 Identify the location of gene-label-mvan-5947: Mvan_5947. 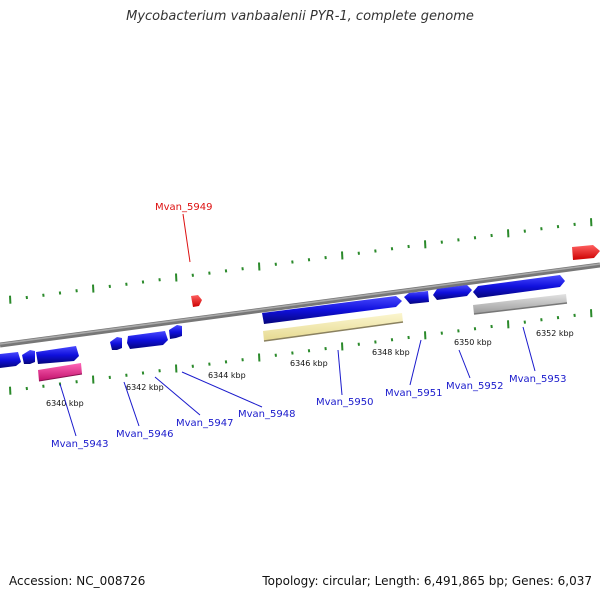
(204, 423).